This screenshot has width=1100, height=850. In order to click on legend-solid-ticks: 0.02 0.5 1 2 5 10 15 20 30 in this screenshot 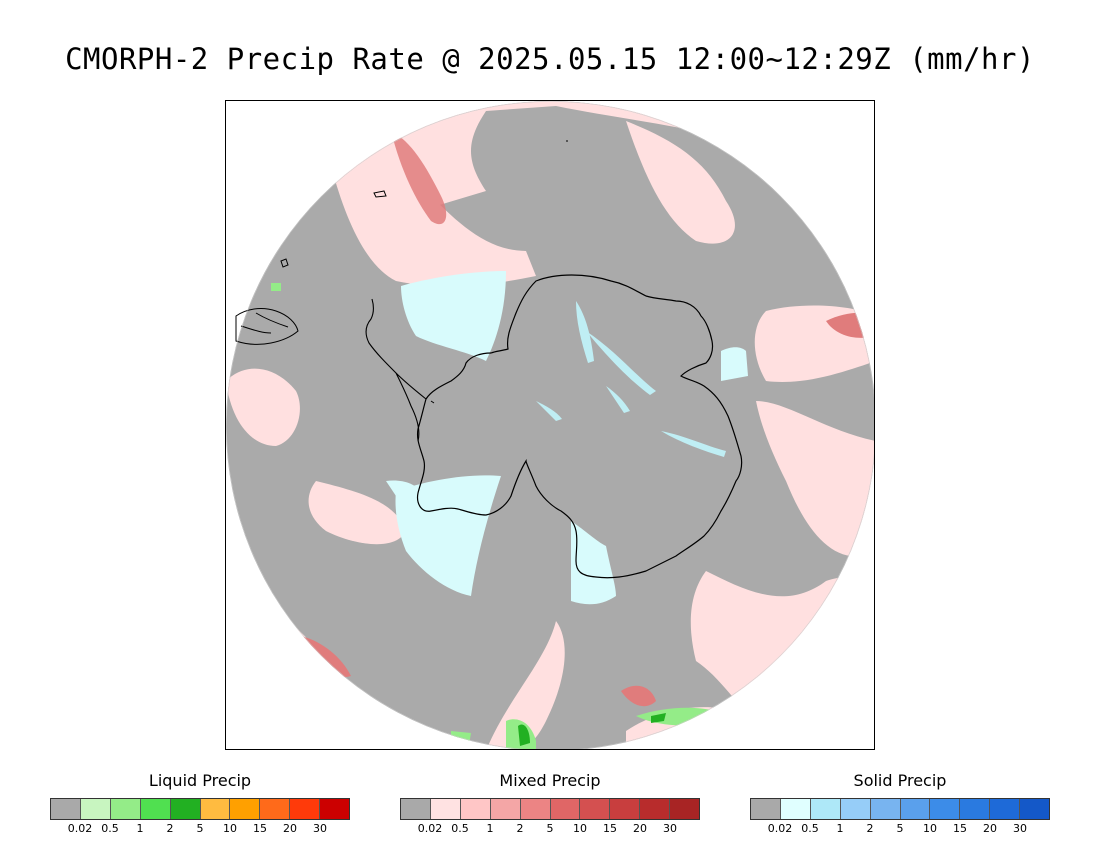, I will do `click(900, 829)`.